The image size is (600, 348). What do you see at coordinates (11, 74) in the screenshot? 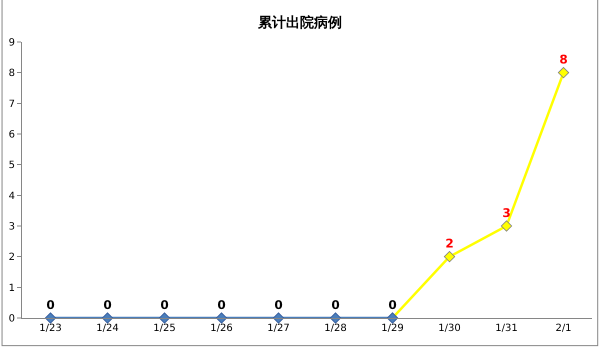
I see `y-tick-label: 8` at bounding box center [11, 74].